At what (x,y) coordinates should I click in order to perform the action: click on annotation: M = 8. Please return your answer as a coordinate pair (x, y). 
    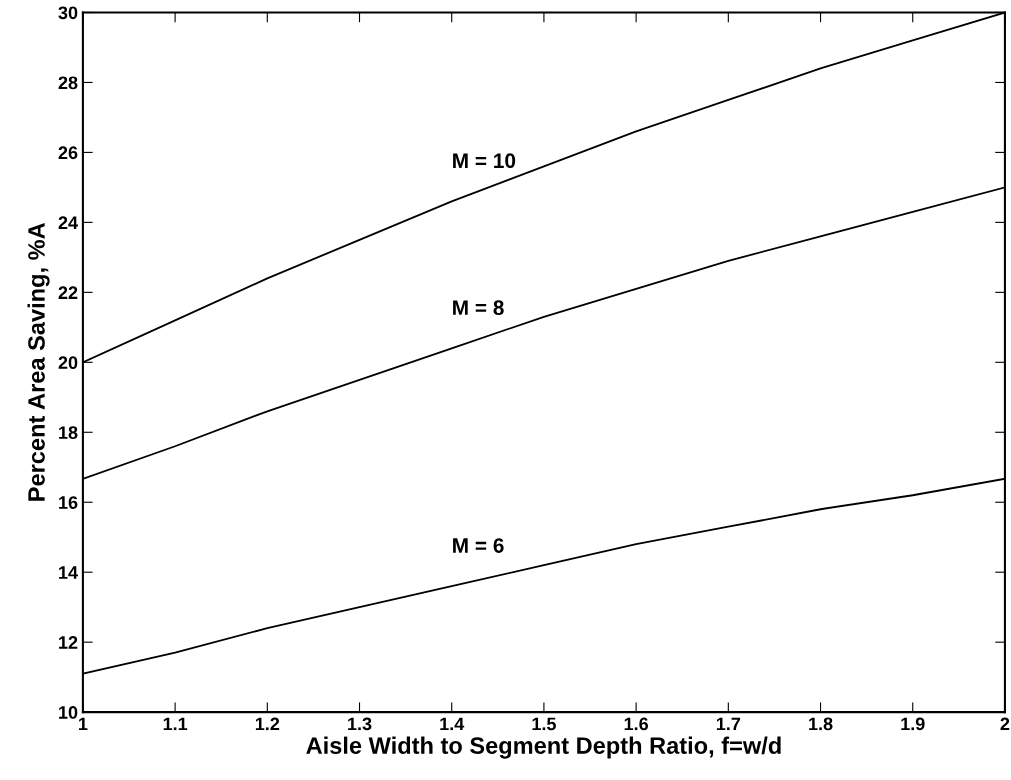
    Looking at the image, I should click on (478, 308).